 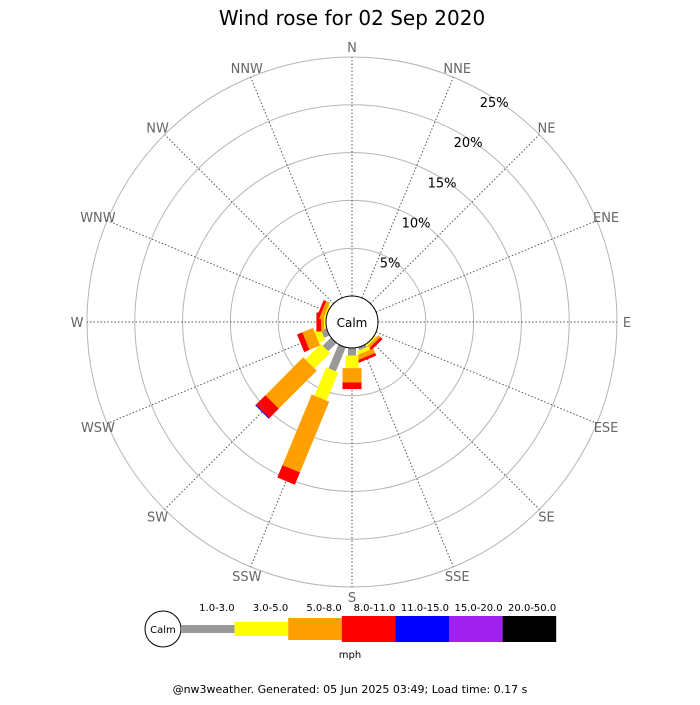 What do you see at coordinates (425, 608) in the screenshot?
I see `legend-bin-label: 11.0-15.0` at bounding box center [425, 608].